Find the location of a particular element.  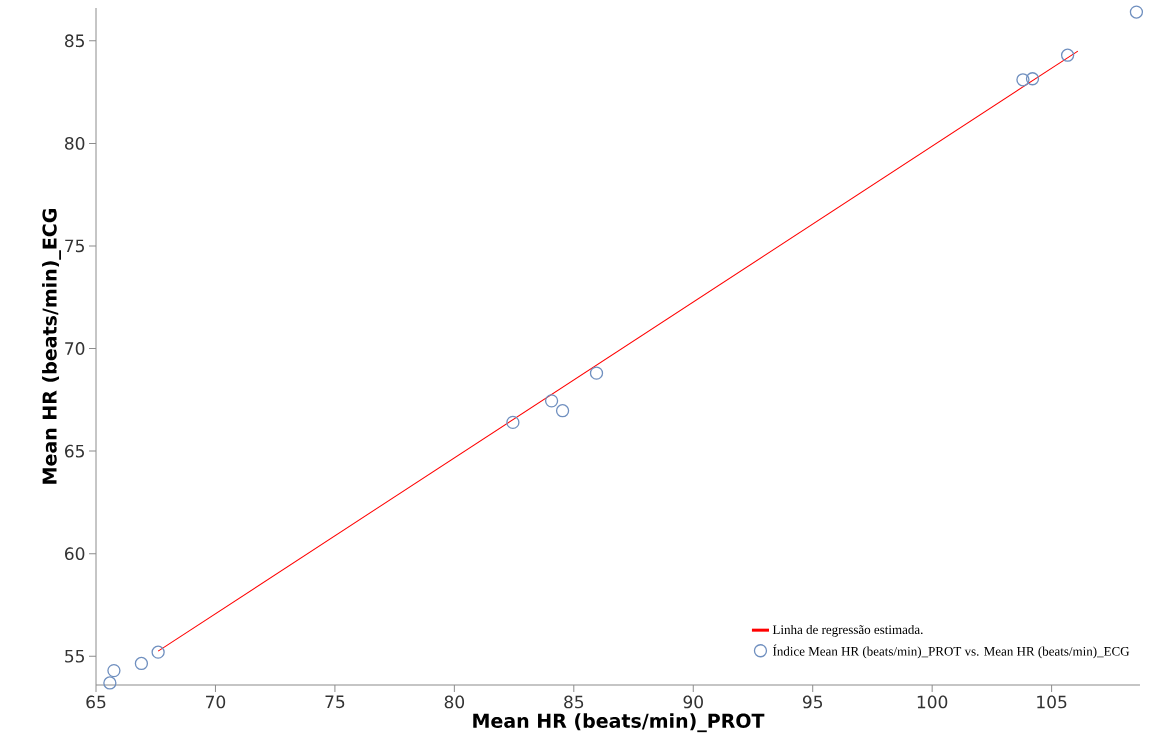

x-tick-label: 100 is located at coordinates (932, 702).